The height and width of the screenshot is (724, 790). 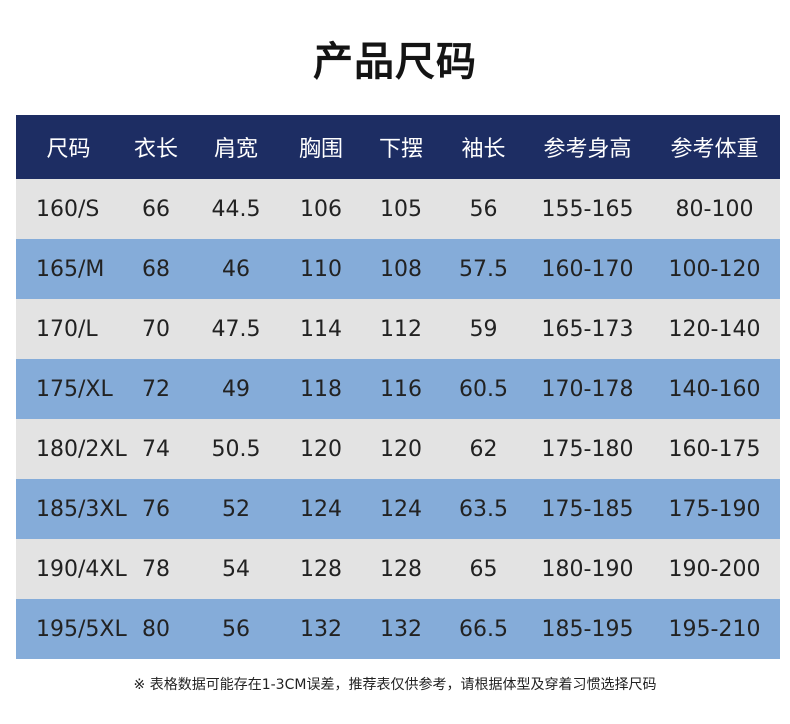 What do you see at coordinates (714, 329) in the screenshot?
I see `cell-ref-weight: 120-140` at bounding box center [714, 329].